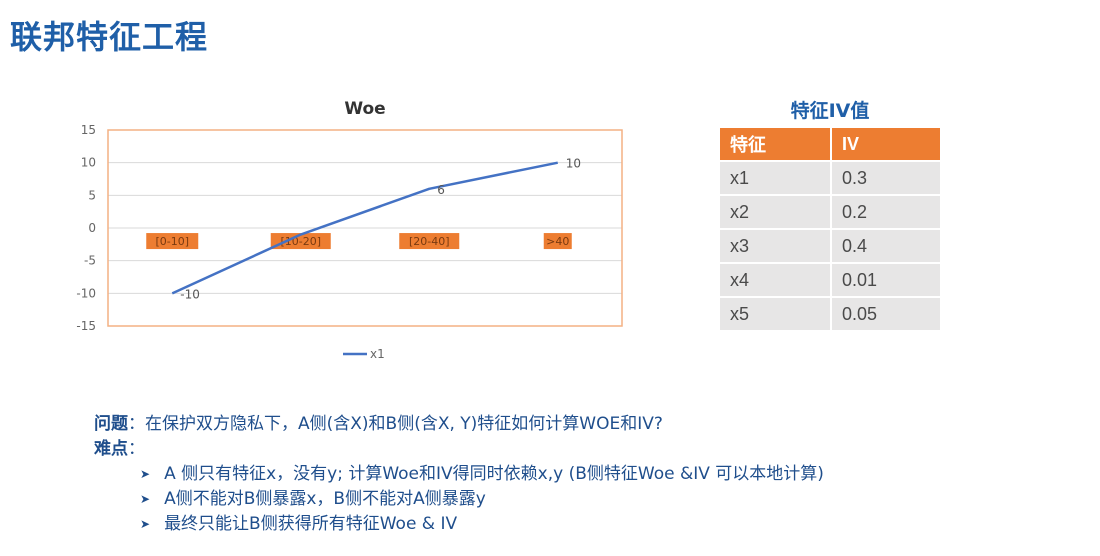 The height and width of the screenshot is (556, 1100). I want to click on table-row: x4 0.01, so click(830, 280).